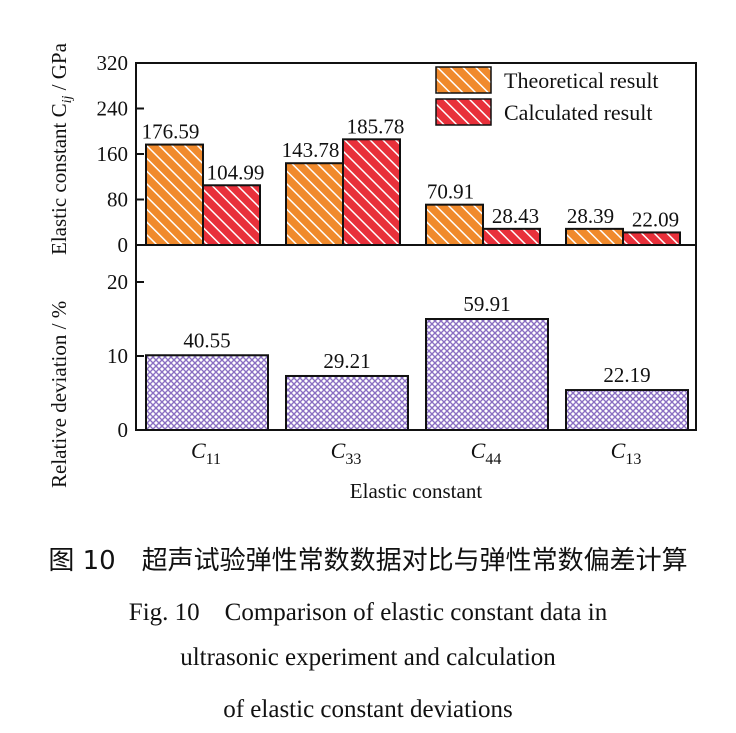  I want to click on legend-swatch-theoretical, so click(463, 80).